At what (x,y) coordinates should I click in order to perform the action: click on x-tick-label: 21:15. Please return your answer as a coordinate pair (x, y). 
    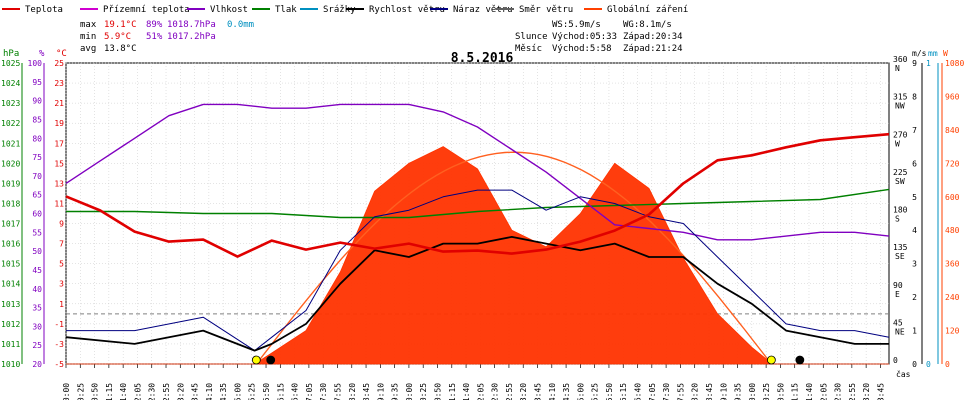
    Looking at the image, I should click on (795, 391).